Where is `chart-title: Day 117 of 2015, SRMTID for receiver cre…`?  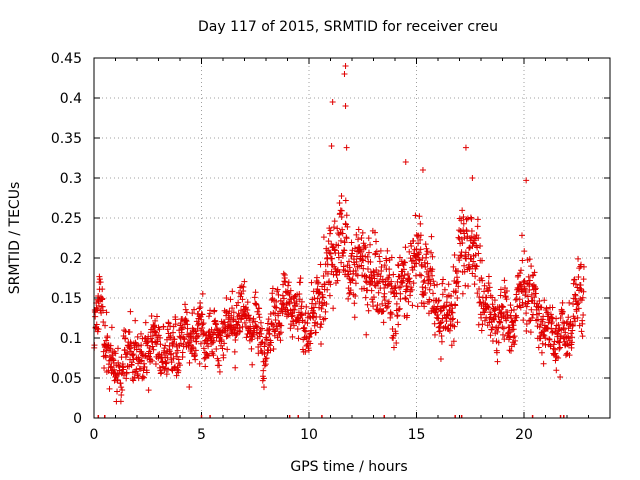 chart-title: Day 117 of 2015, SRMTID for receiver cre… is located at coordinates (348, 27).